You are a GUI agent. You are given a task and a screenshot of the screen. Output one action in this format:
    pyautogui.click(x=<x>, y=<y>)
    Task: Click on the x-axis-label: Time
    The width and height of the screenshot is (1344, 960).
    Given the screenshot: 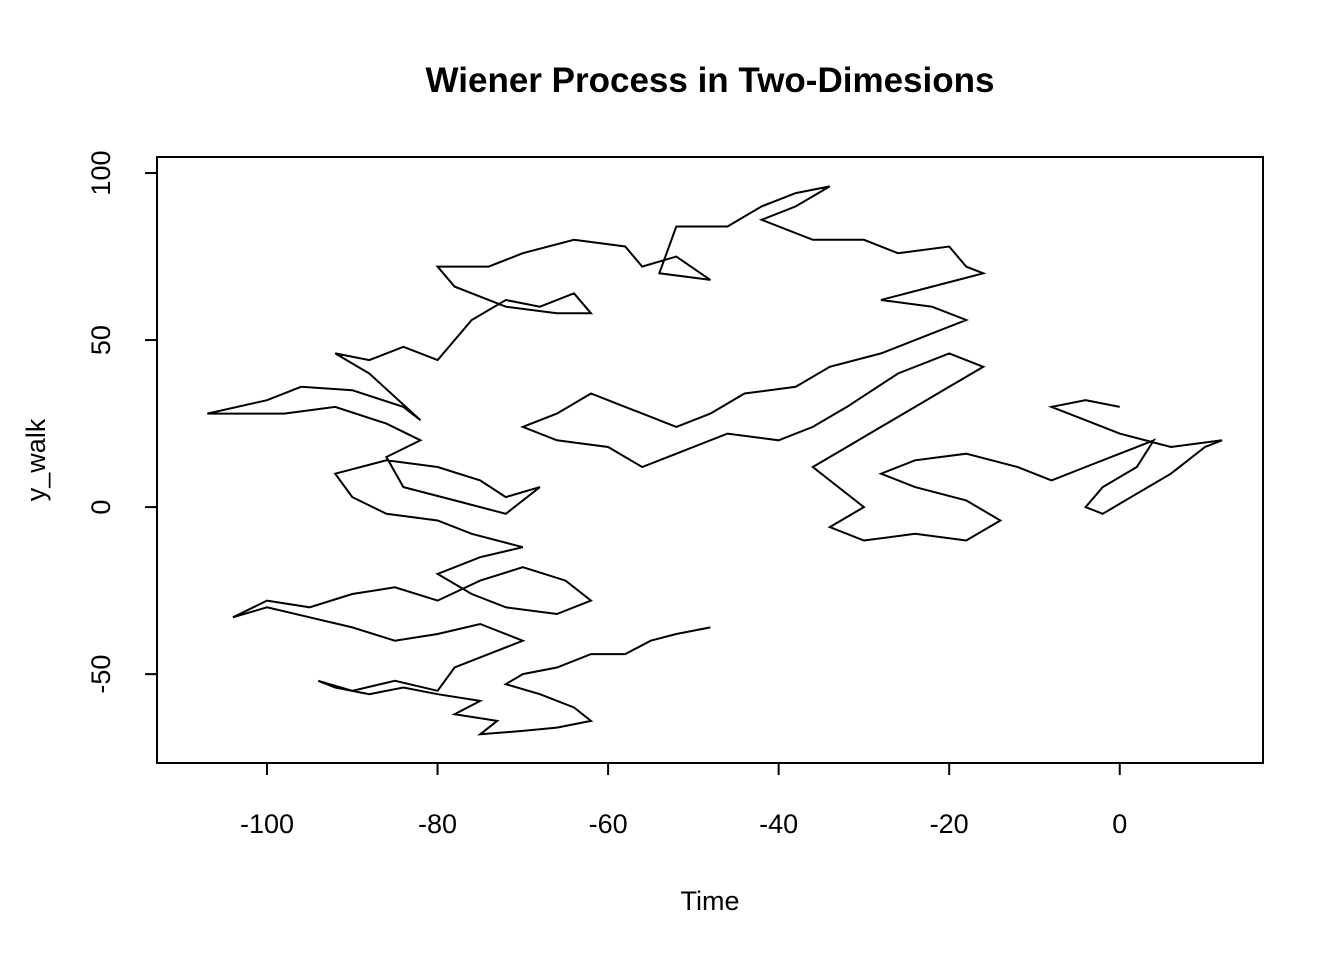 What is the action you would take?
    pyautogui.click(x=710, y=901)
    